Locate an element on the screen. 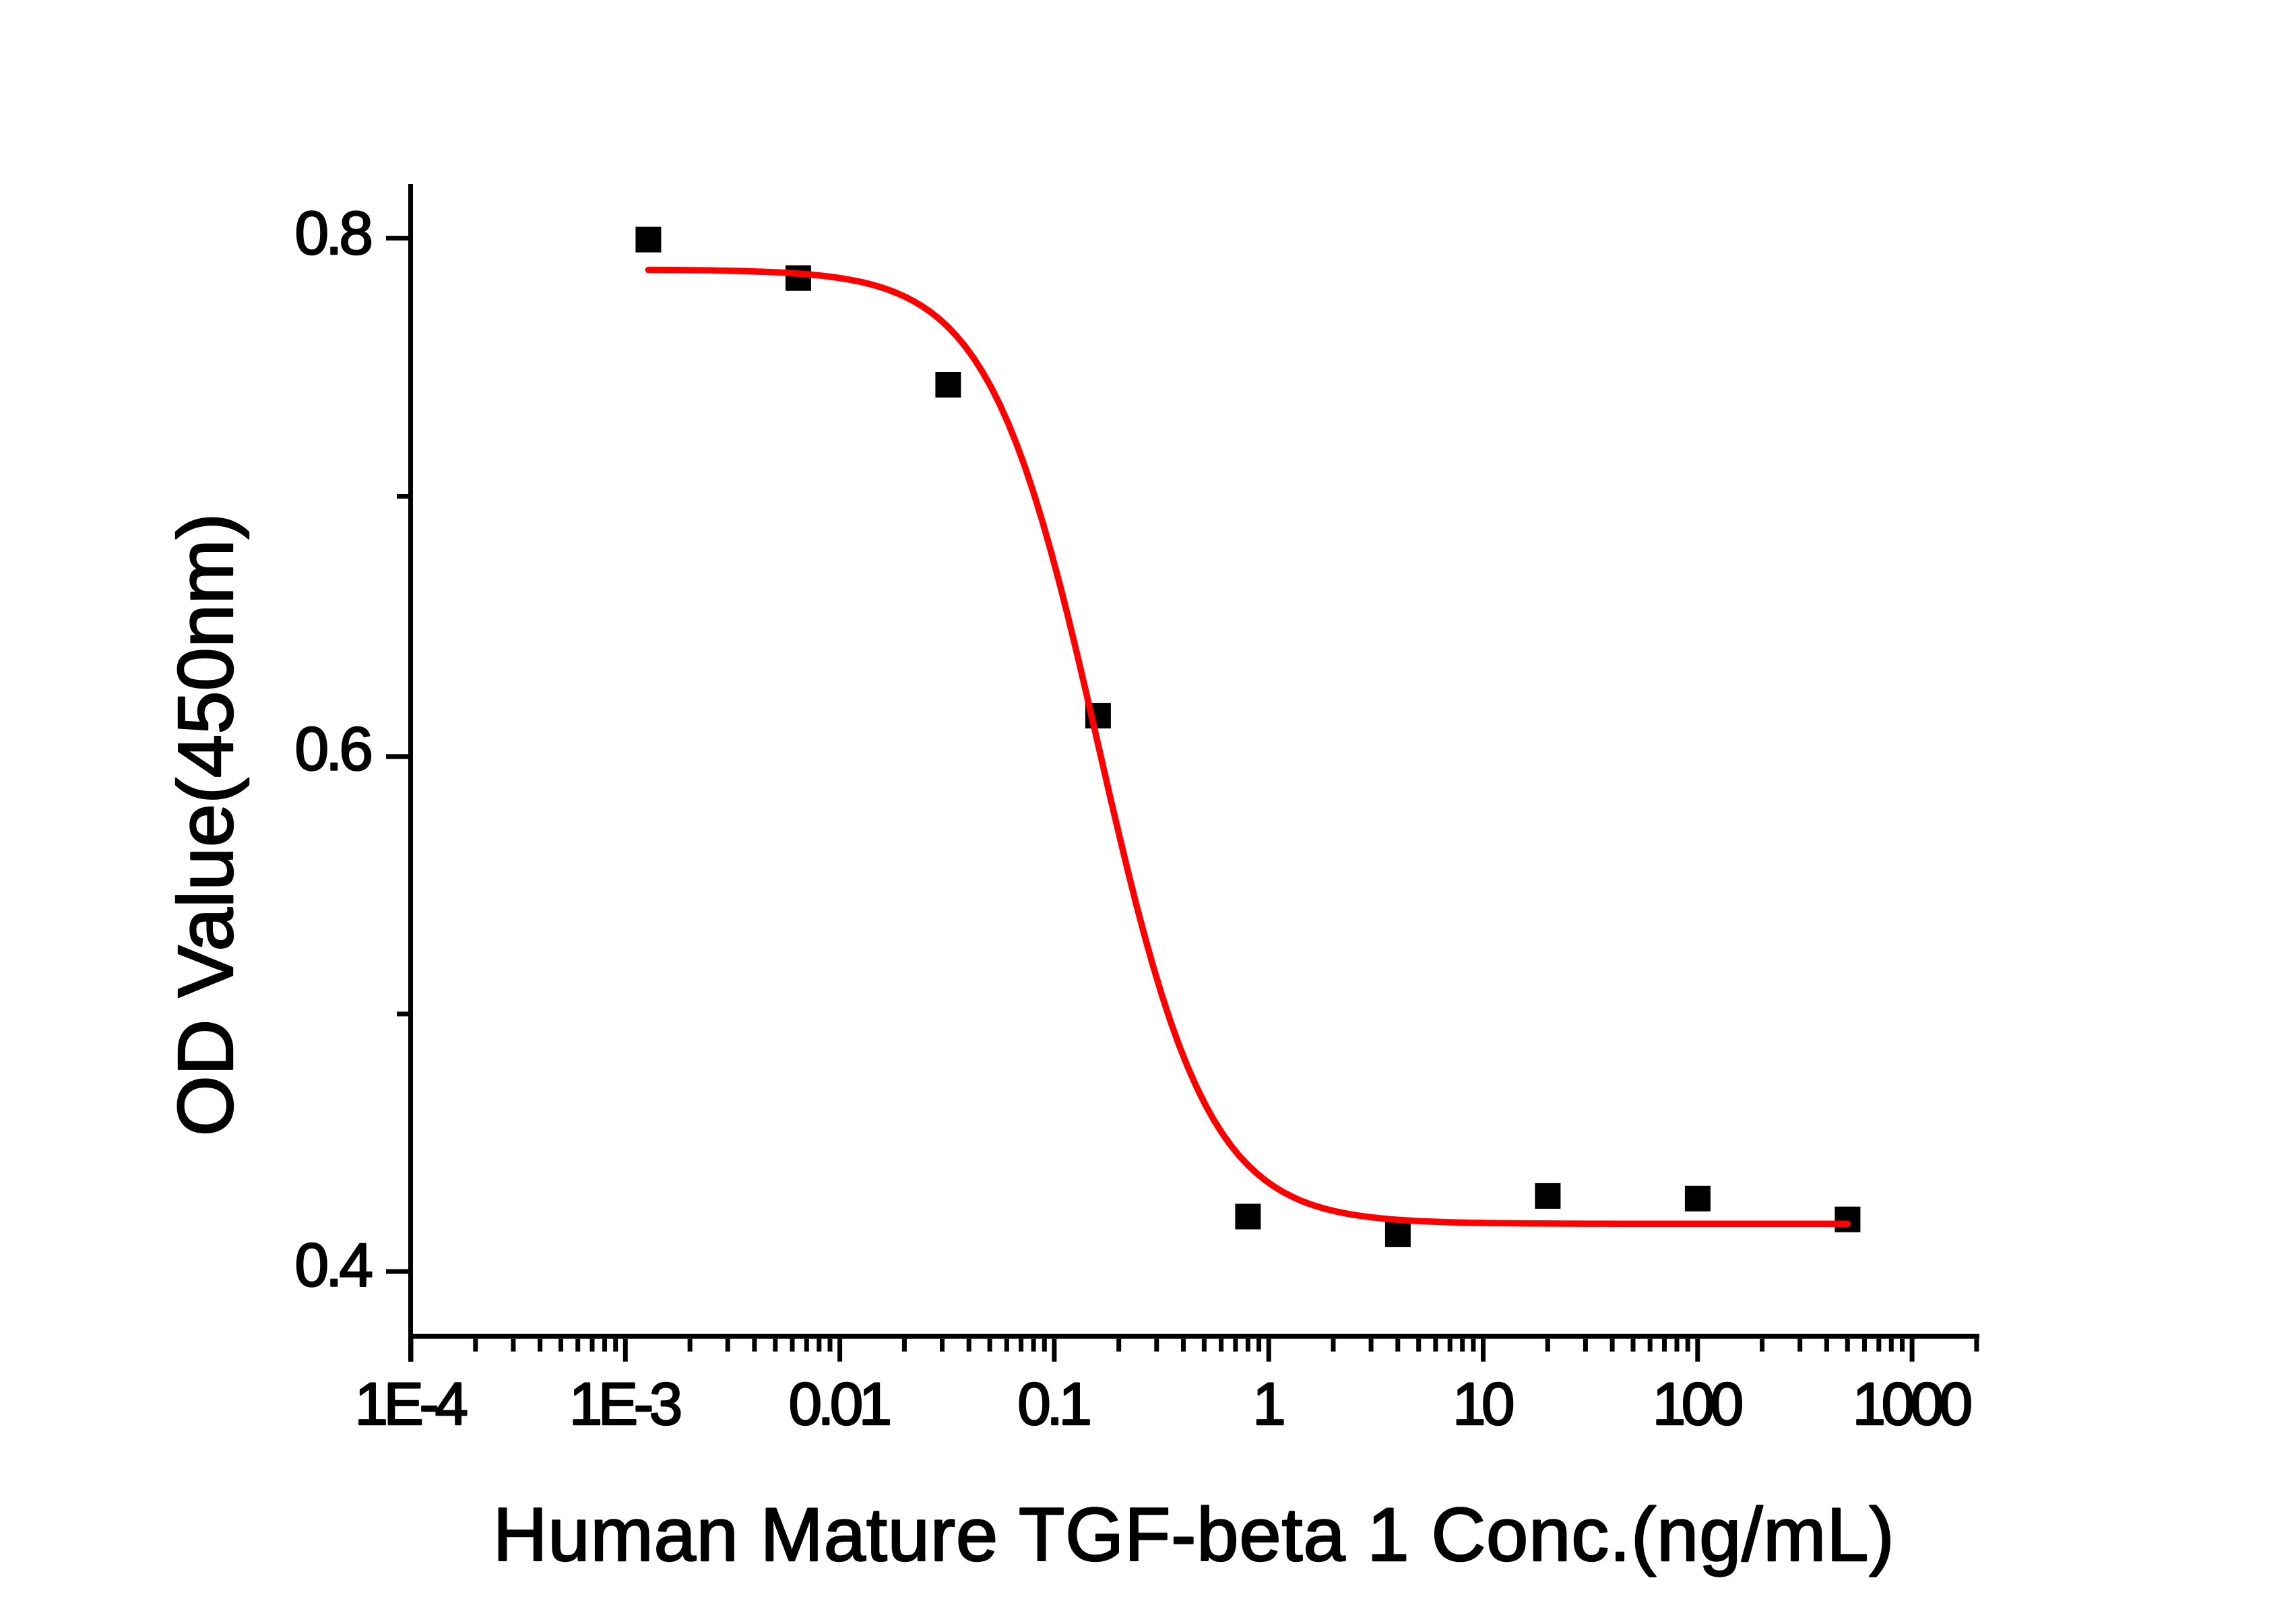  svg-text: 0.6 is located at coordinates (332, 750).